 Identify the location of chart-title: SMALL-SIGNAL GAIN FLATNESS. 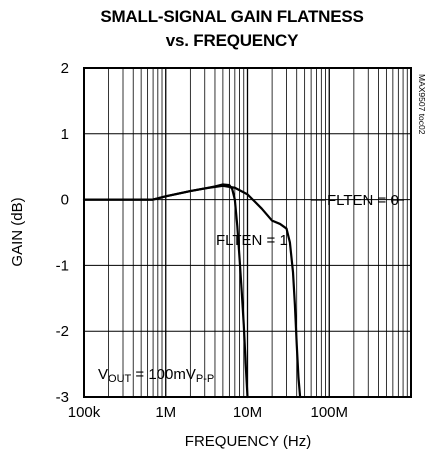
(231, 16).